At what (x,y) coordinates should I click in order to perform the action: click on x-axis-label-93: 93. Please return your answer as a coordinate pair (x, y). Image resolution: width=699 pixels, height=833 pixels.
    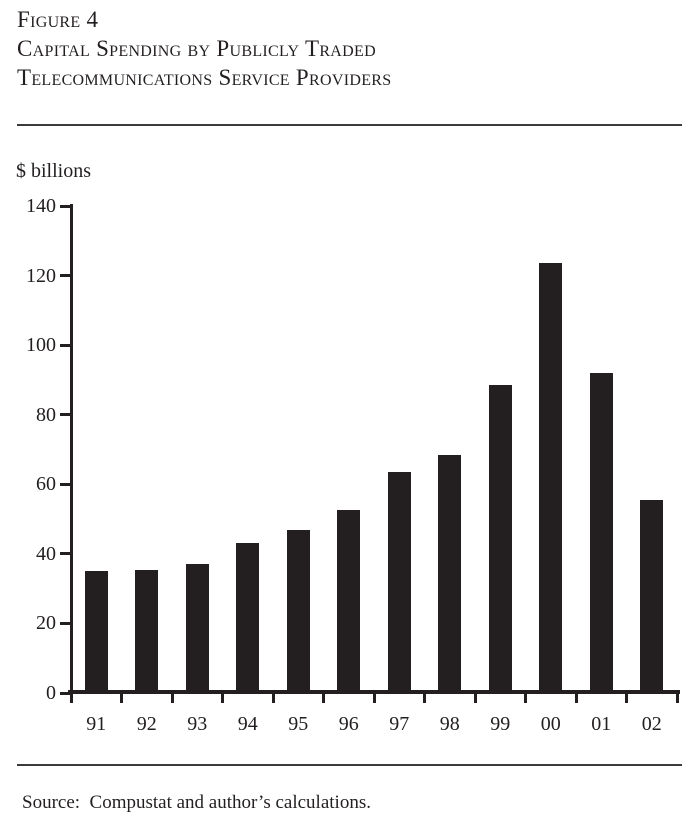
    Looking at the image, I should click on (197, 724).